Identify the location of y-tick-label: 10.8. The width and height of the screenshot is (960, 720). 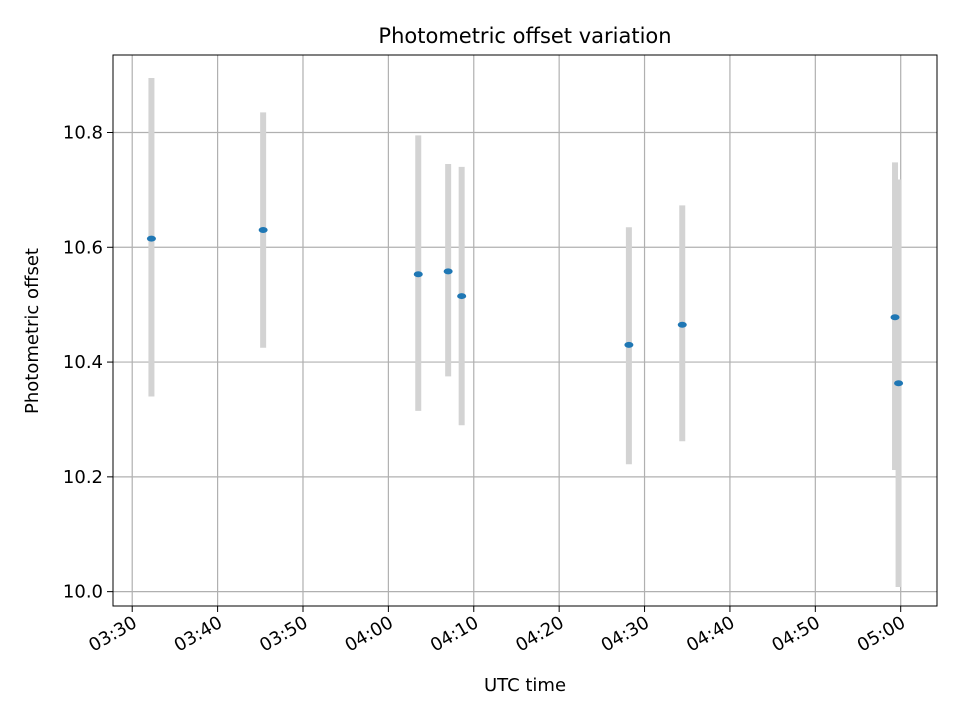
(83, 132).